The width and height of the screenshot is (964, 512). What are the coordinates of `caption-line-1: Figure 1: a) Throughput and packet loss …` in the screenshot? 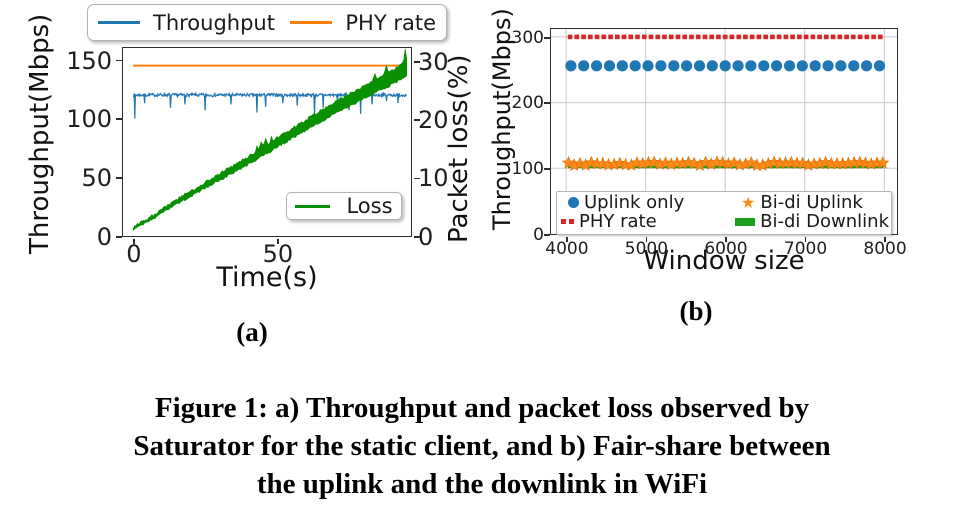 It's located at (482, 408).